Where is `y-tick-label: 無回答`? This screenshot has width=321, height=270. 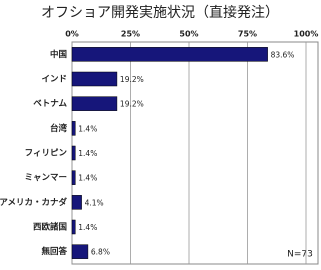
y-tick-label: 無回答 is located at coordinates (54, 251).